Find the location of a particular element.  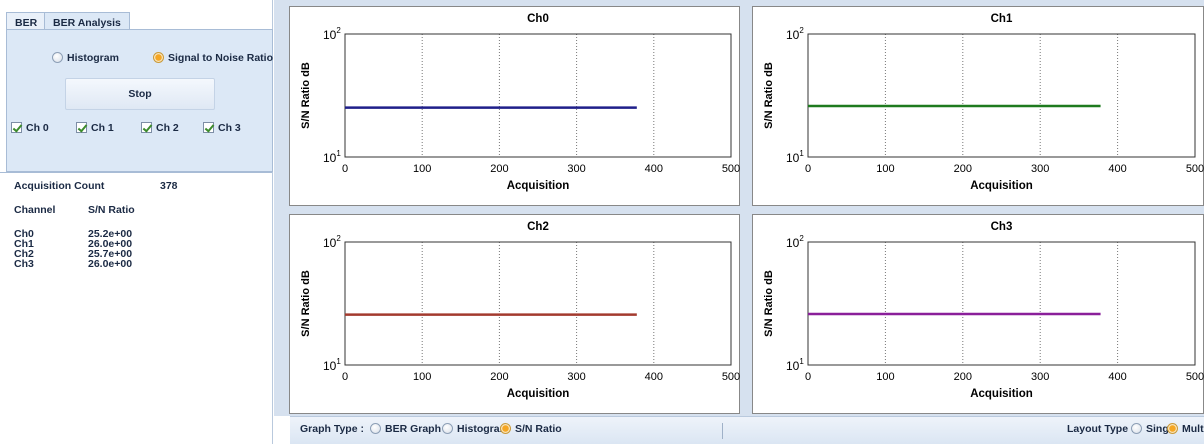

multi-layout-radio: Multi is located at coordinates (1185, 429).